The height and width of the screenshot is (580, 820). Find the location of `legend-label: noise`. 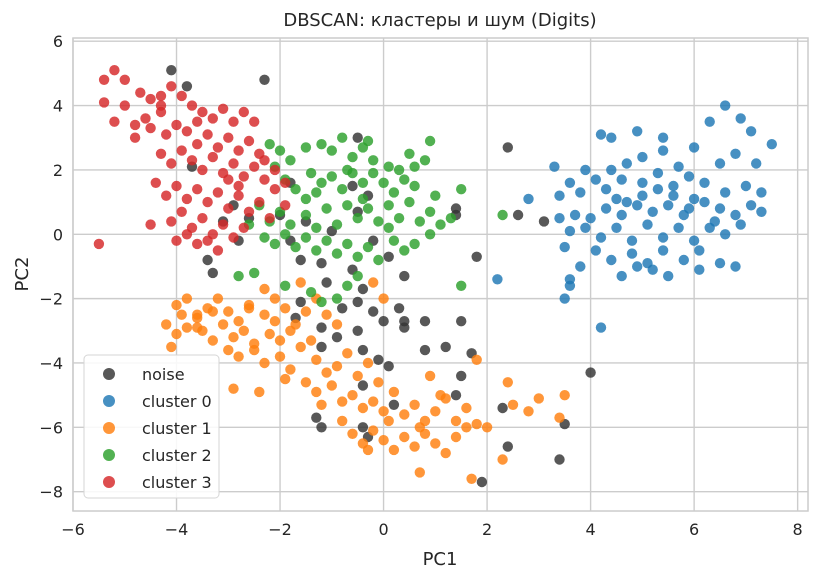

legend-label: noise is located at coordinates (163, 374).